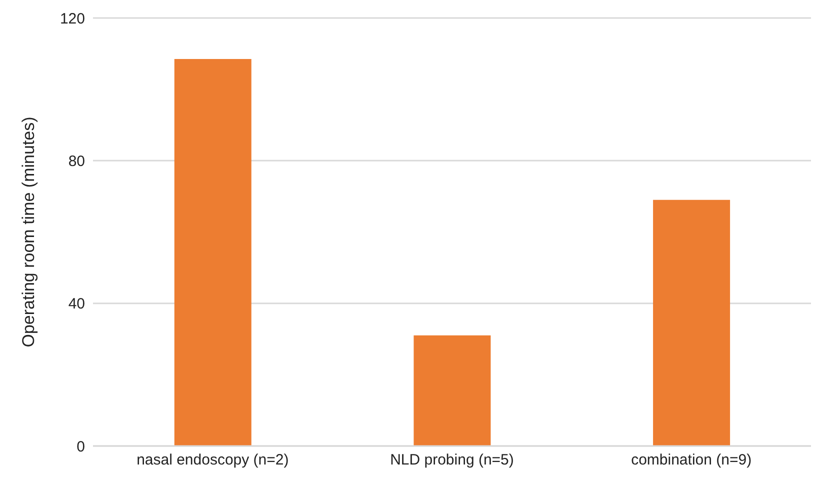  What do you see at coordinates (72, 19) in the screenshot?
I see `y-tick-label: 120` at bounding box center [72, 19].